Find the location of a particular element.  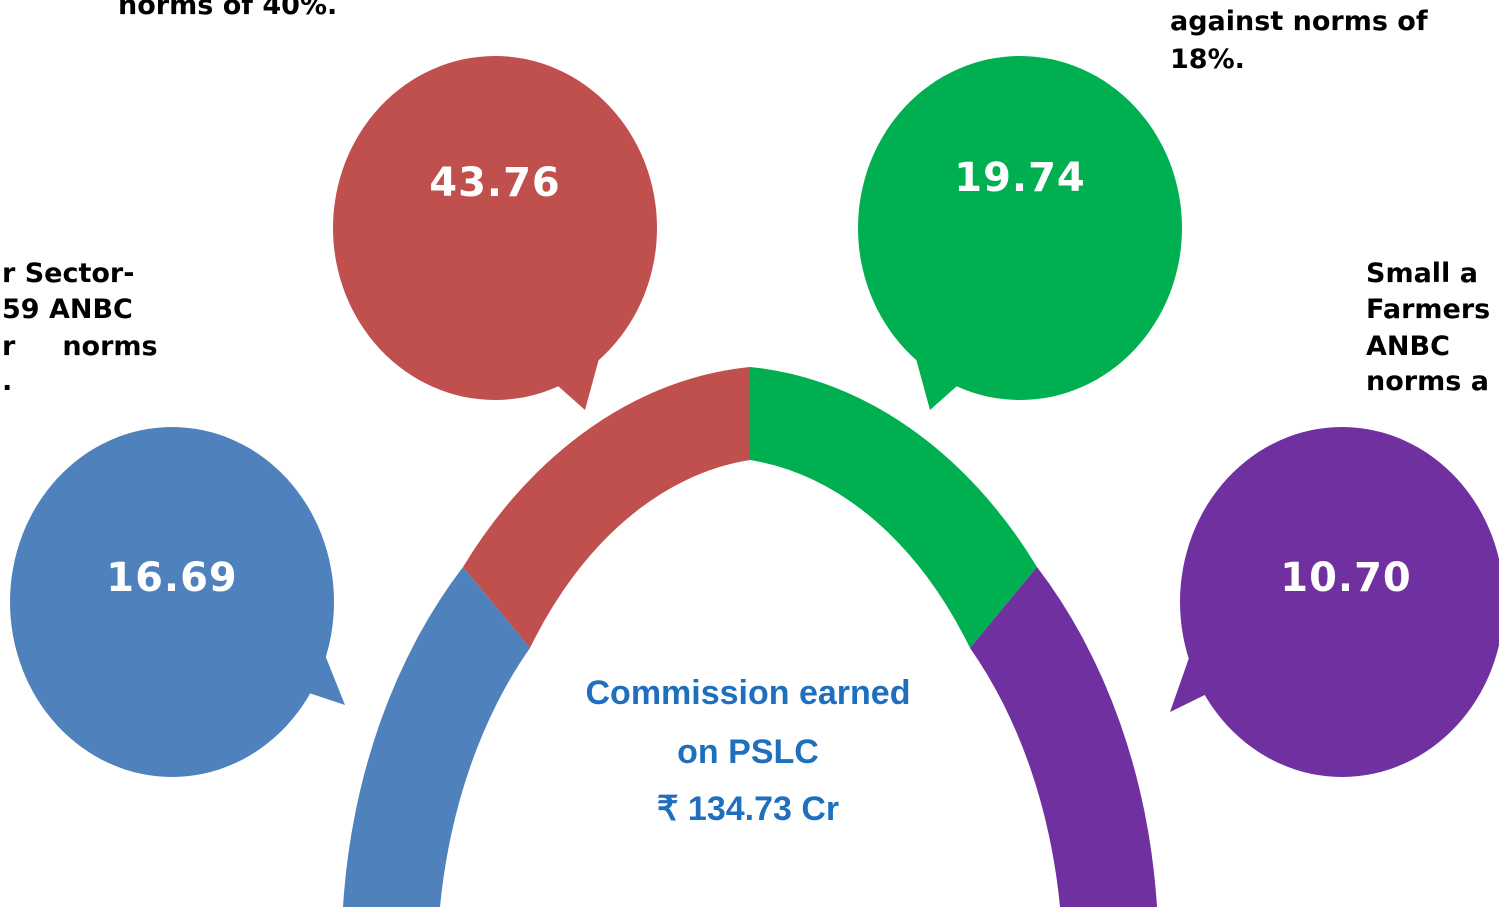

bubble-red is located at coordinates (495, 233).